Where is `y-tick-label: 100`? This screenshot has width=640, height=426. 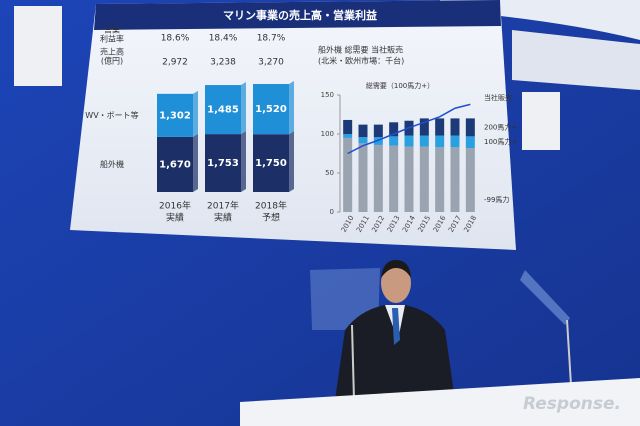 y-tick-label: 100 is located at coordinates (327, 134).